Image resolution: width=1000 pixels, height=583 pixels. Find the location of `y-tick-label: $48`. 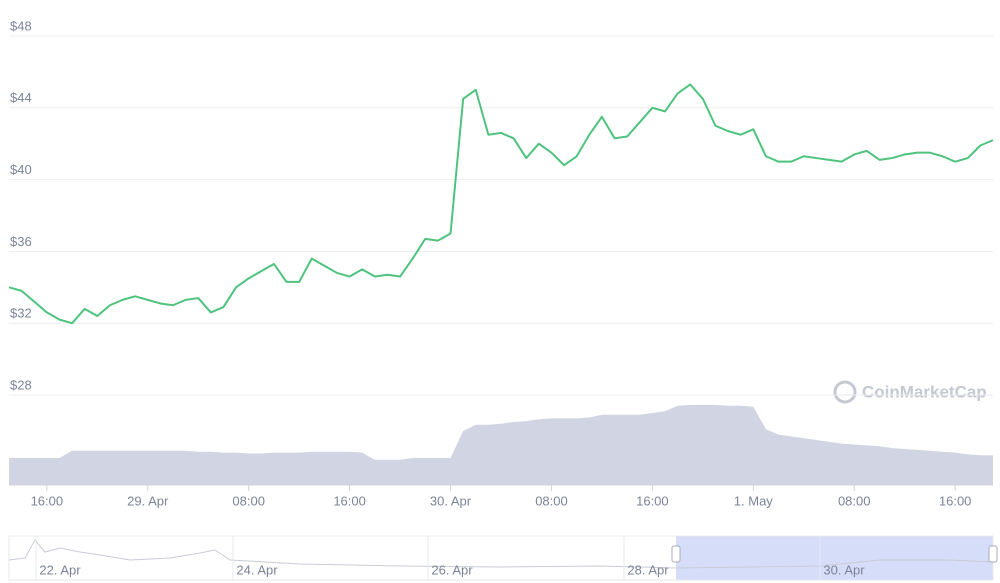

y-tick-label: $48 is located at coordinates (21, 25).